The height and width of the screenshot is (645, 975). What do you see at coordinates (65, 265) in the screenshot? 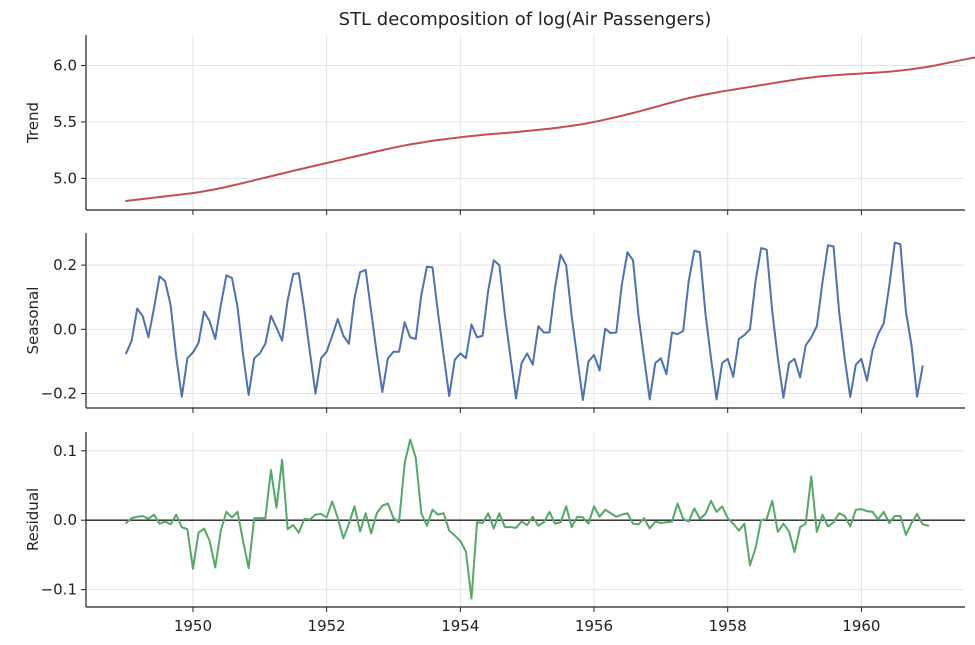
I see `seasonal-ytick-label: 0.2` at bounding box center [65, 265].